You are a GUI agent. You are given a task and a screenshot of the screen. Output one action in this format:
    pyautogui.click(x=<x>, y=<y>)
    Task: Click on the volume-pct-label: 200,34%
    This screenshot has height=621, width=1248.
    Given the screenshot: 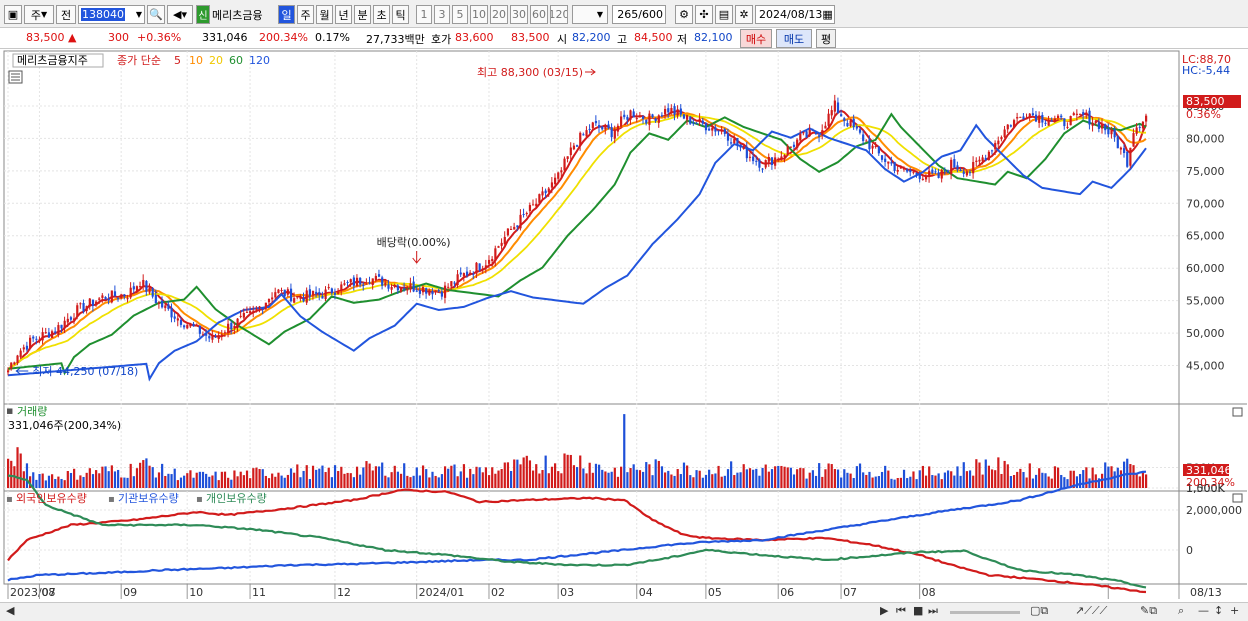 What is the action you would take?
    pyautogui.click(x=1210, y=482)
    